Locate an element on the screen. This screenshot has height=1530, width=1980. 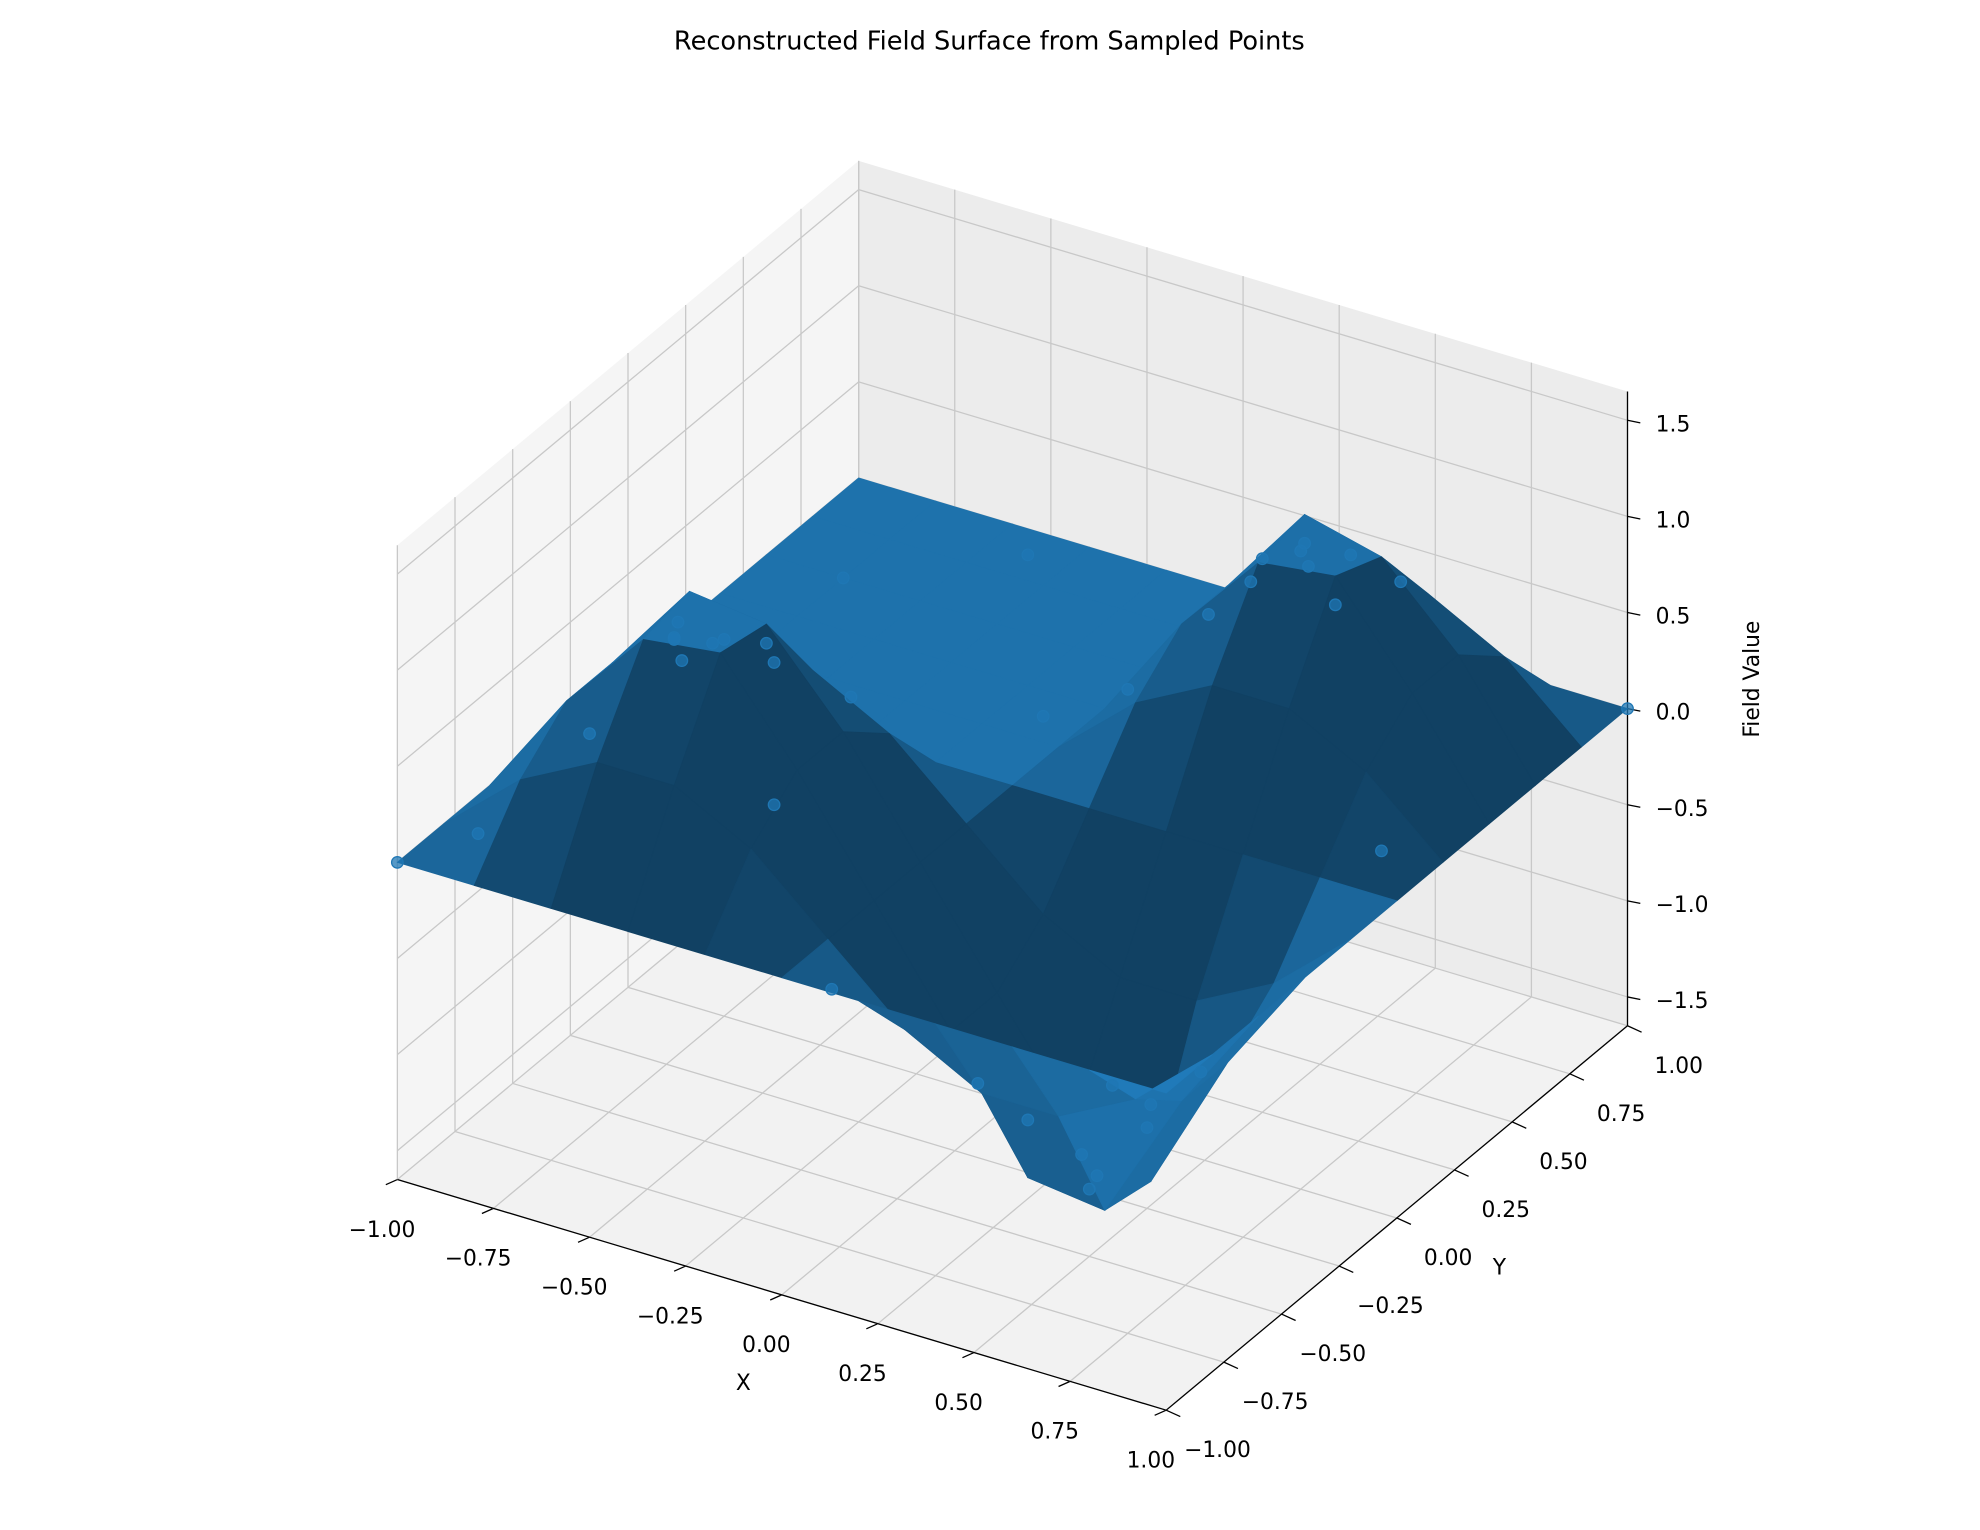
y-tick-label: 0.25 is located at coordinates (1506, 1210).